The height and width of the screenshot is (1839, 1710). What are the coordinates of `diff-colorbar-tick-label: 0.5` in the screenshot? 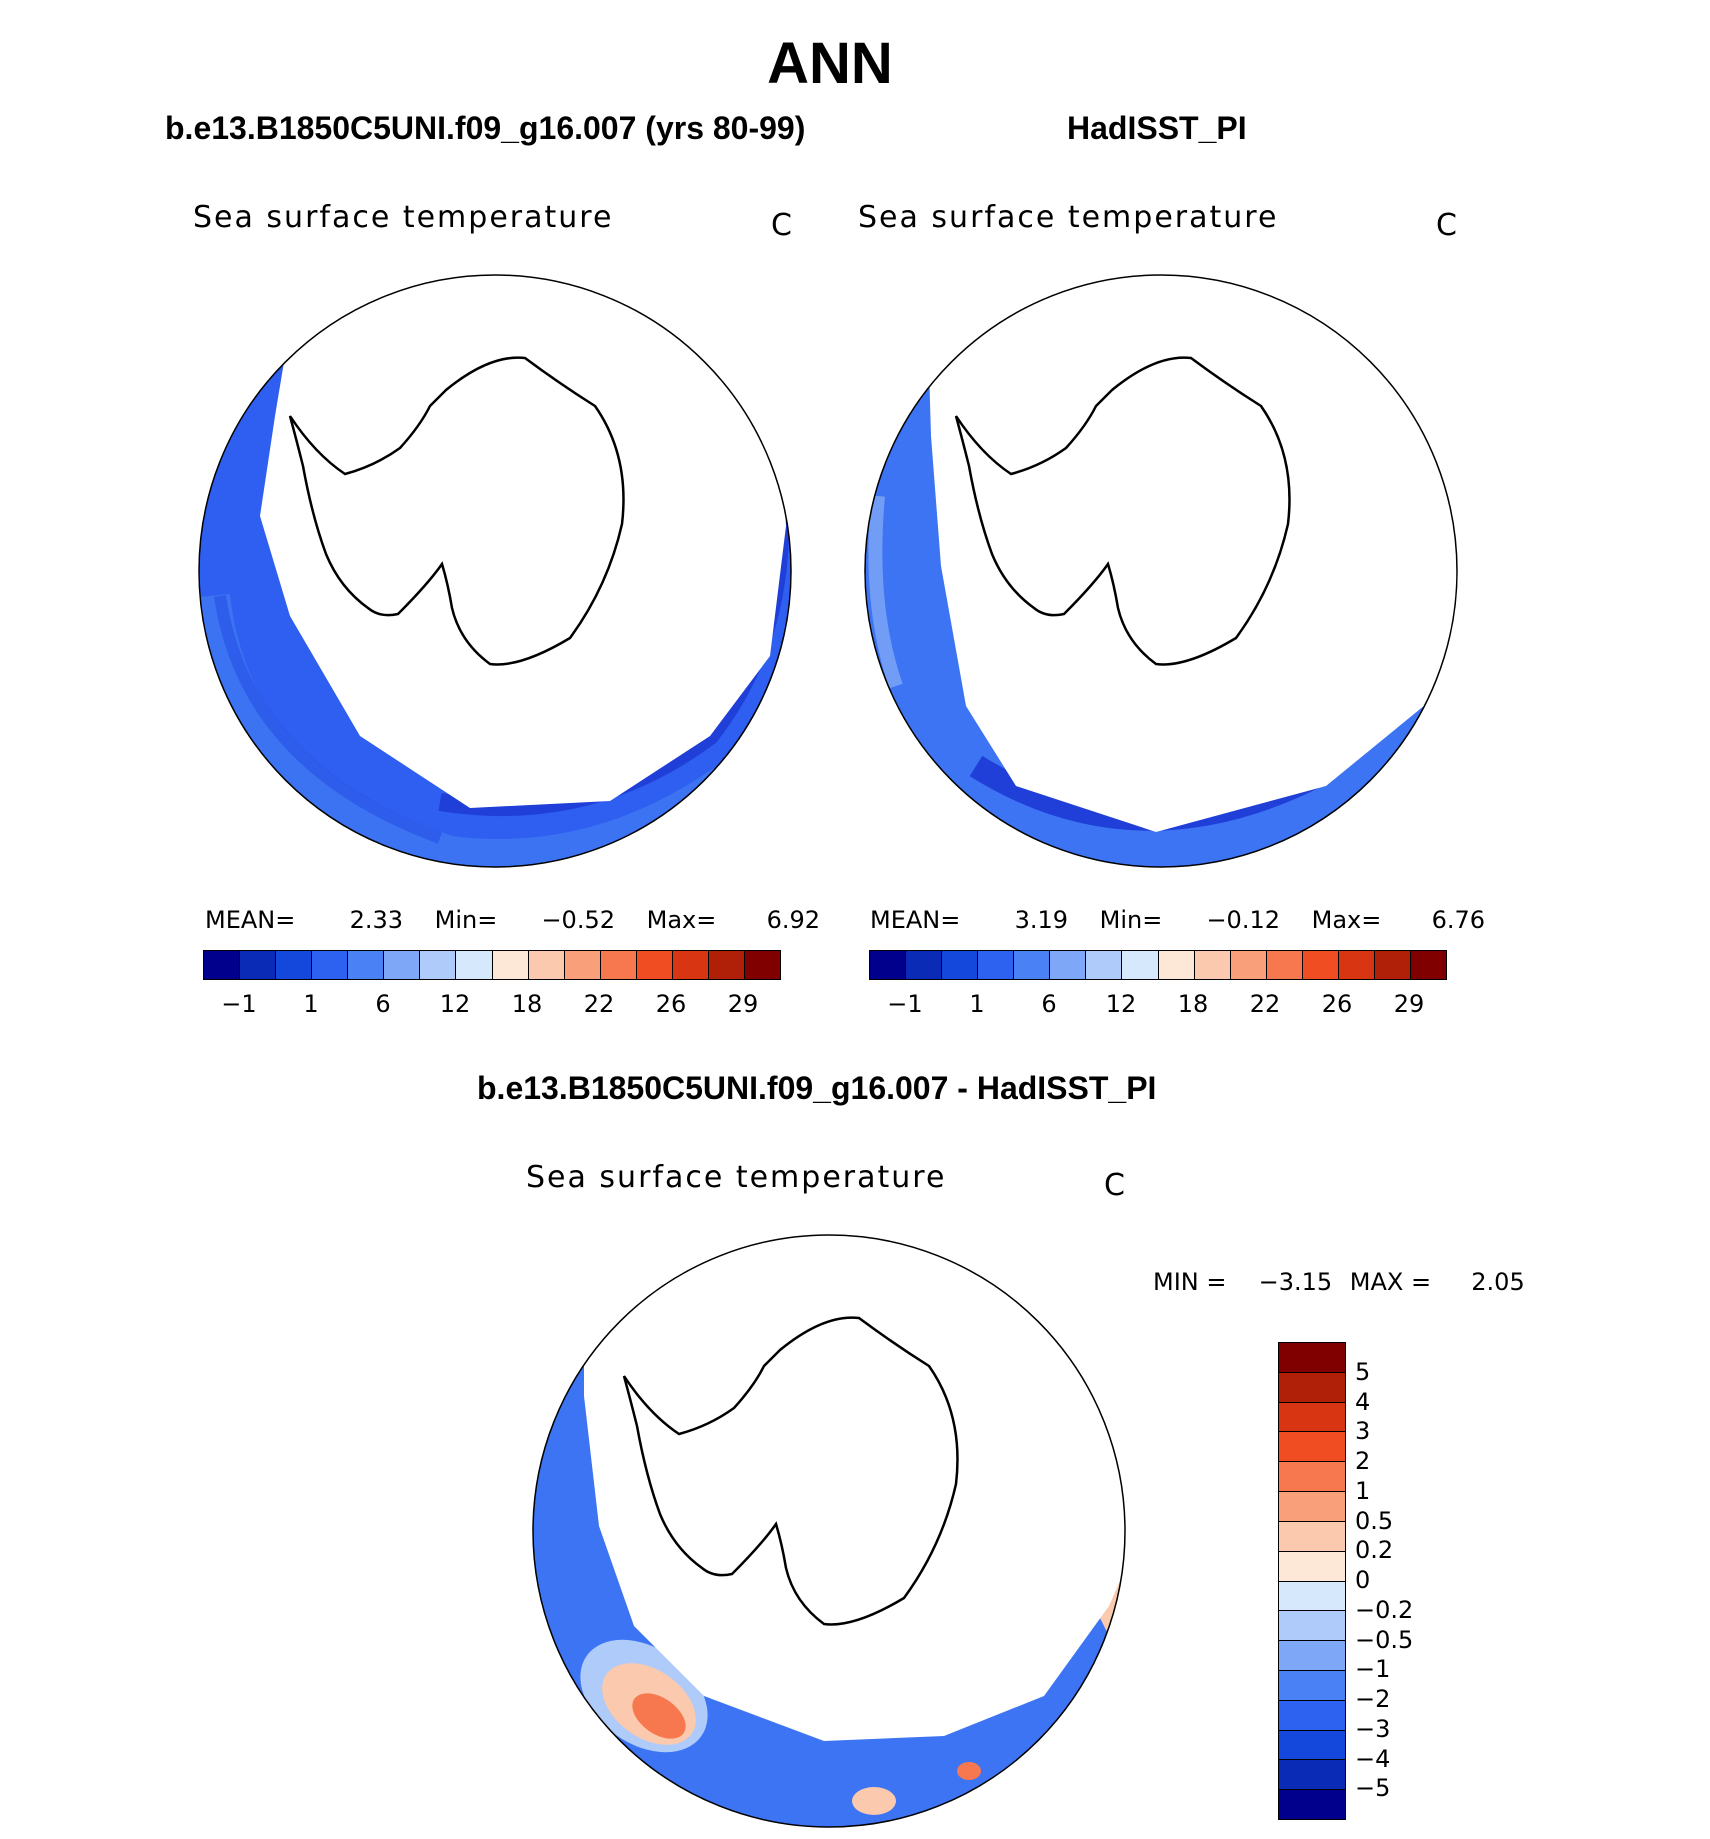 It's located at (1374, 1520).